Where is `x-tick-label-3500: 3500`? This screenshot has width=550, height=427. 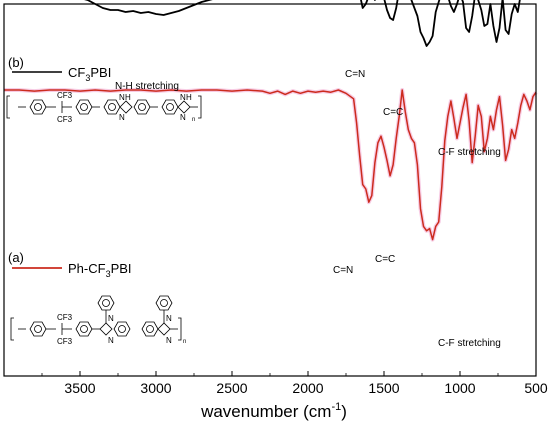 x-tick-label-3500: 3500 is located at coordinates (79, 388).